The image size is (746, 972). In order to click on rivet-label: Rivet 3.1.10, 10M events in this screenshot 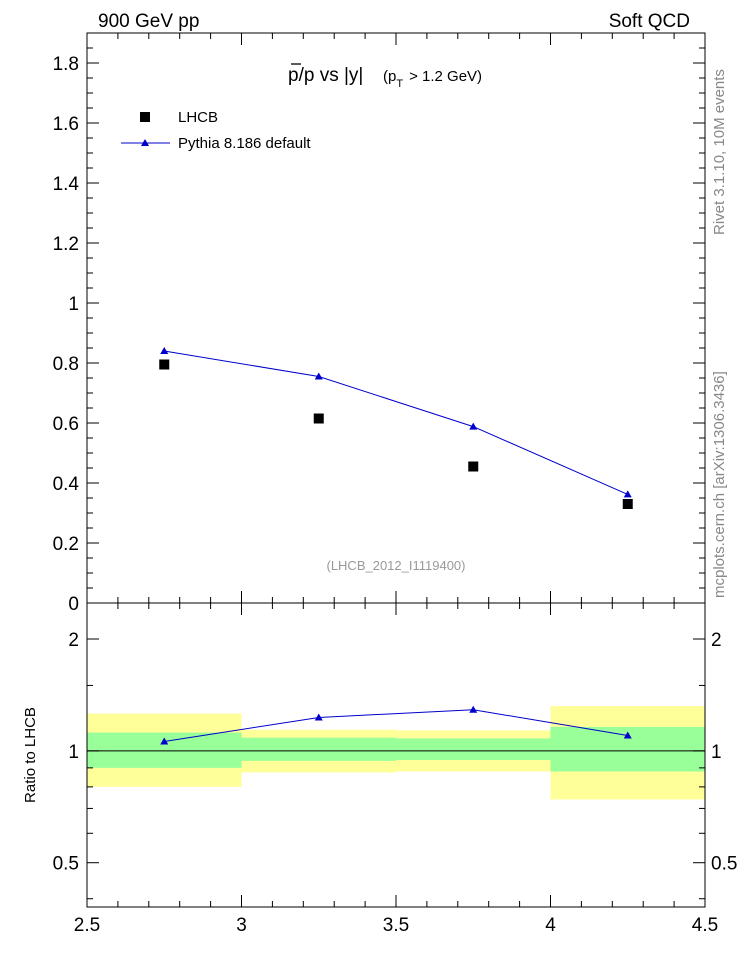, I will do `click(719, 152)`.